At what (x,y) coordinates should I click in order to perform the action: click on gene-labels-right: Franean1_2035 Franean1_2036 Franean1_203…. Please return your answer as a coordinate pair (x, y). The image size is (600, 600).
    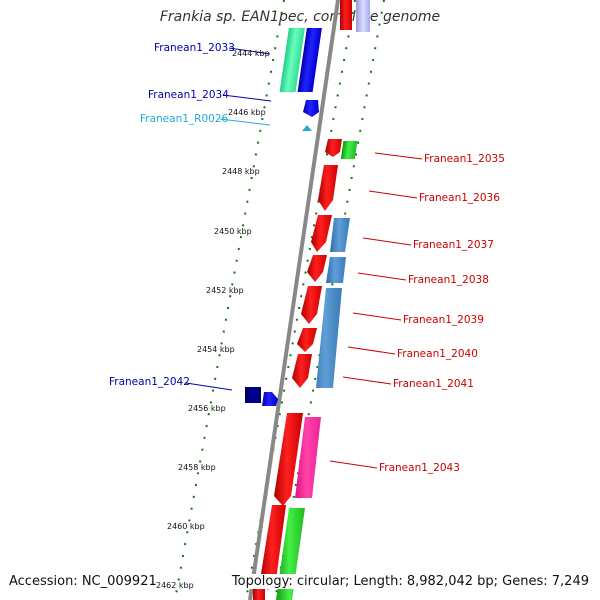
    Looking at the image, I should click on (442, 313).